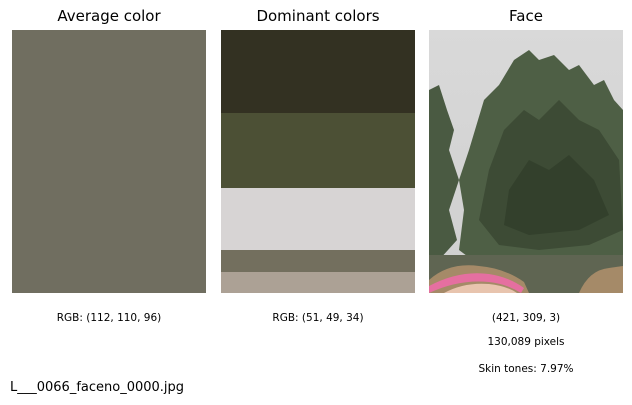 The width and height of the screenshot is (632, 405). I want to click on face-pixel-count: 130,089 pixels, so click(526, 342).